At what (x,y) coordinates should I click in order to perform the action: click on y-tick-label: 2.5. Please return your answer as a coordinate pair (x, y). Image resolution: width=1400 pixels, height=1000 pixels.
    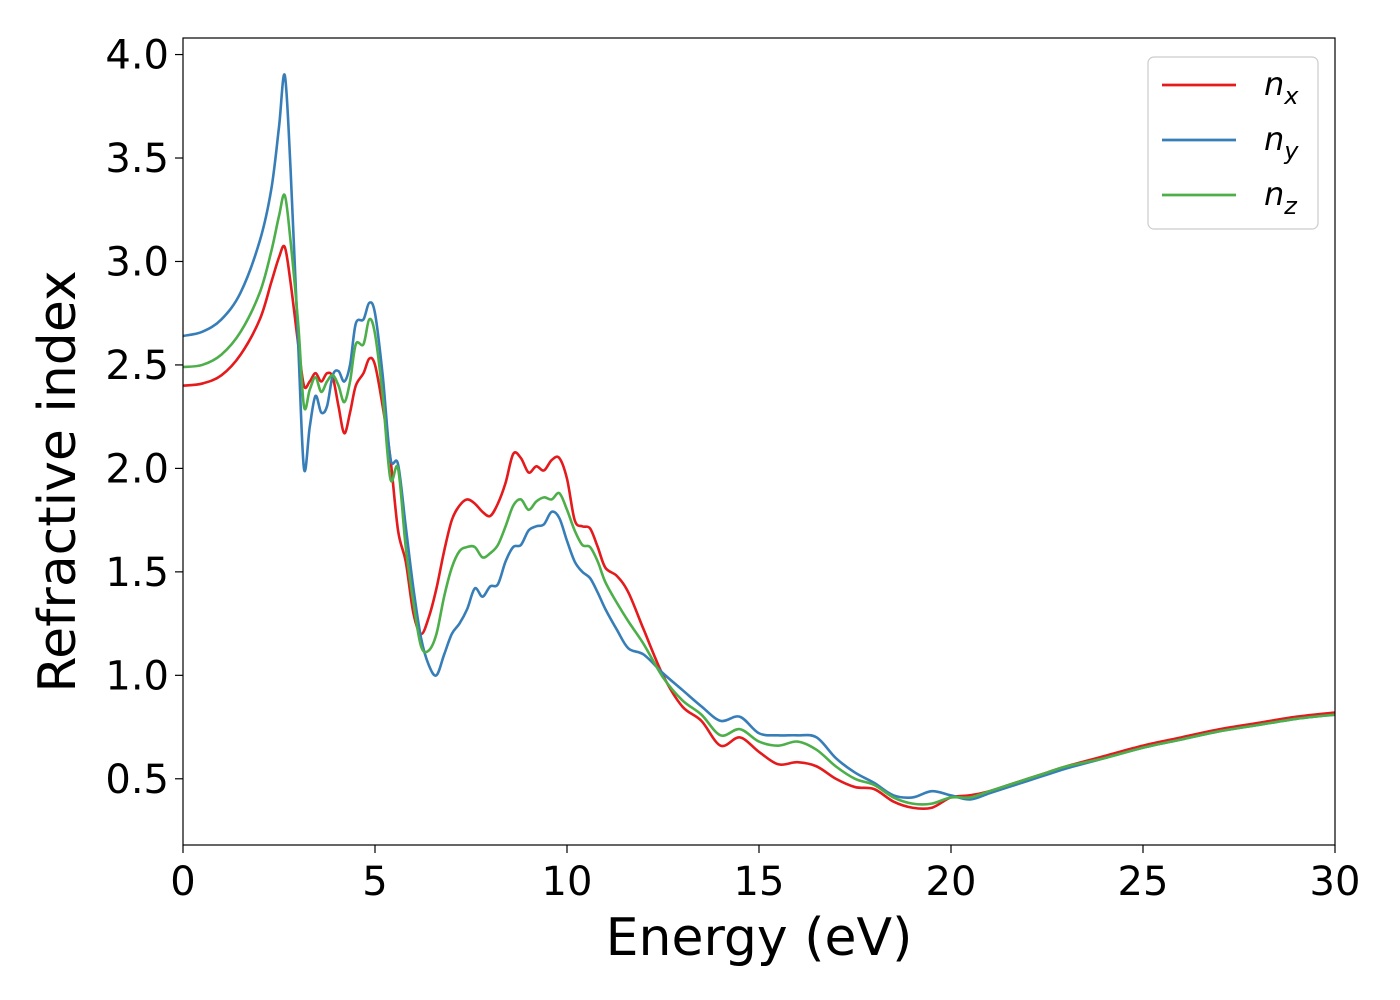
    Looking at the image, I should click on (137, 366).